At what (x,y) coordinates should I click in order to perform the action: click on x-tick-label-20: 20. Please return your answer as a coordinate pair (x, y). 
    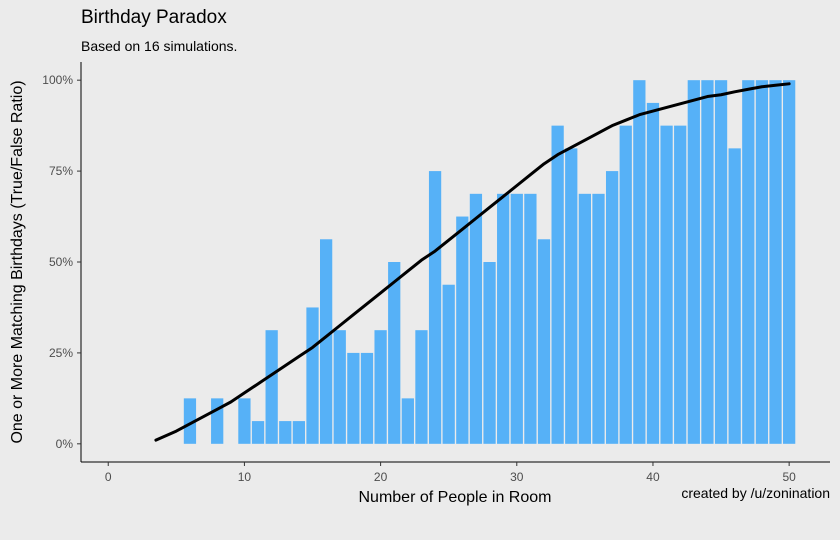
    Looking at the image, I should click on (381, 477).